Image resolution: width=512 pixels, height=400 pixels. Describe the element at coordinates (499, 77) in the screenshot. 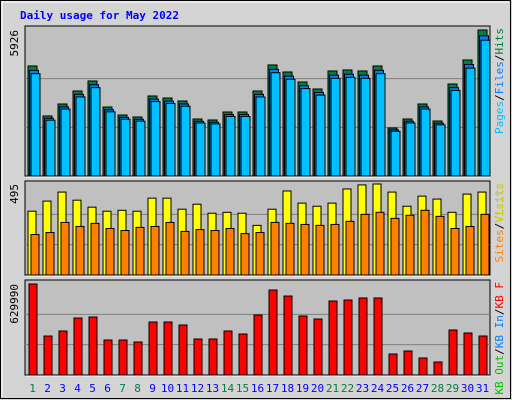

I see `legend-entry: Files` at that location.